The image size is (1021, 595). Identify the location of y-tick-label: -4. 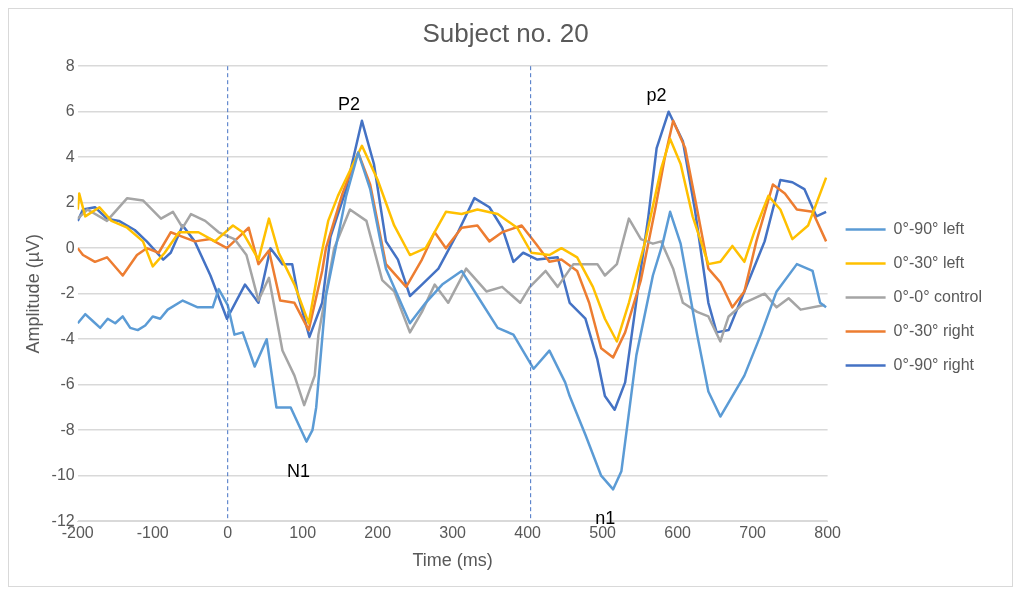
(67, 338).